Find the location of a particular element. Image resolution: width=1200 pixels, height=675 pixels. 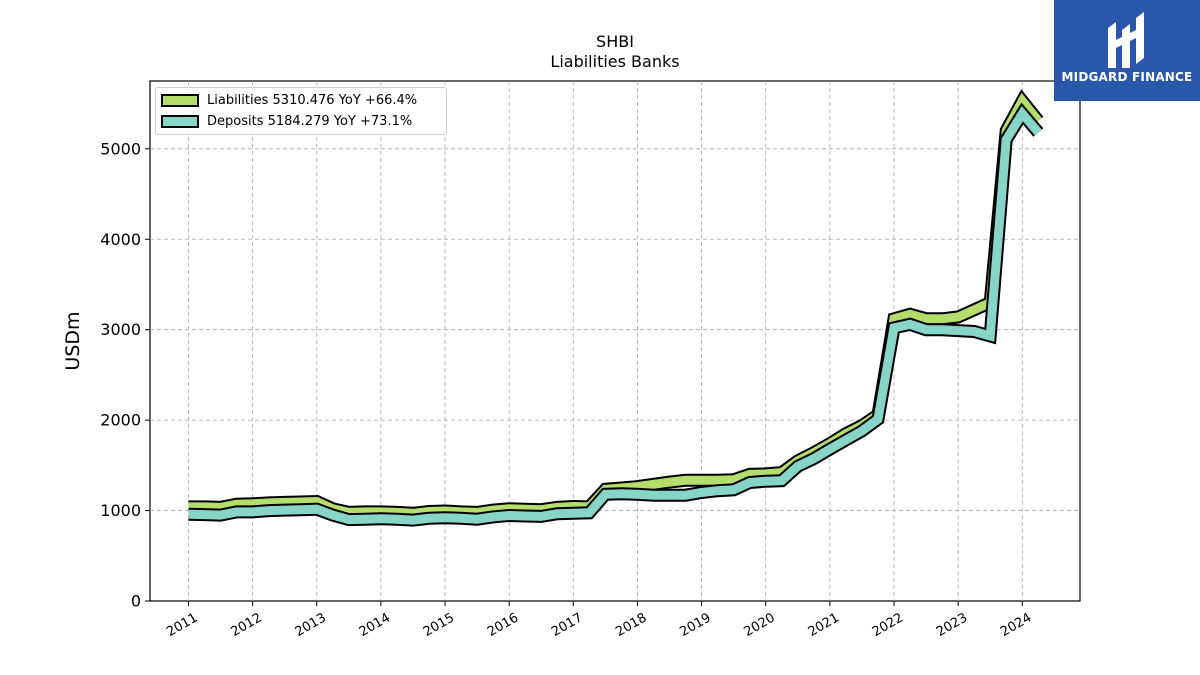

x-tick-label: 2019 is located at coordinates (695, 625).